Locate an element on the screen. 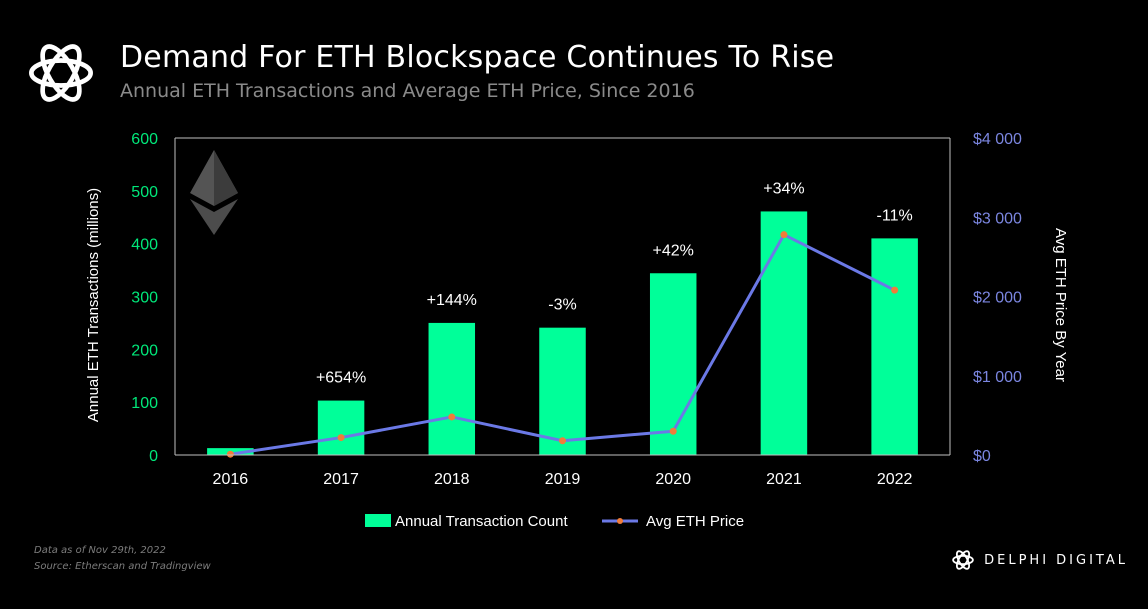  bar-data-label: +144% is located at coordinates (452, 300).